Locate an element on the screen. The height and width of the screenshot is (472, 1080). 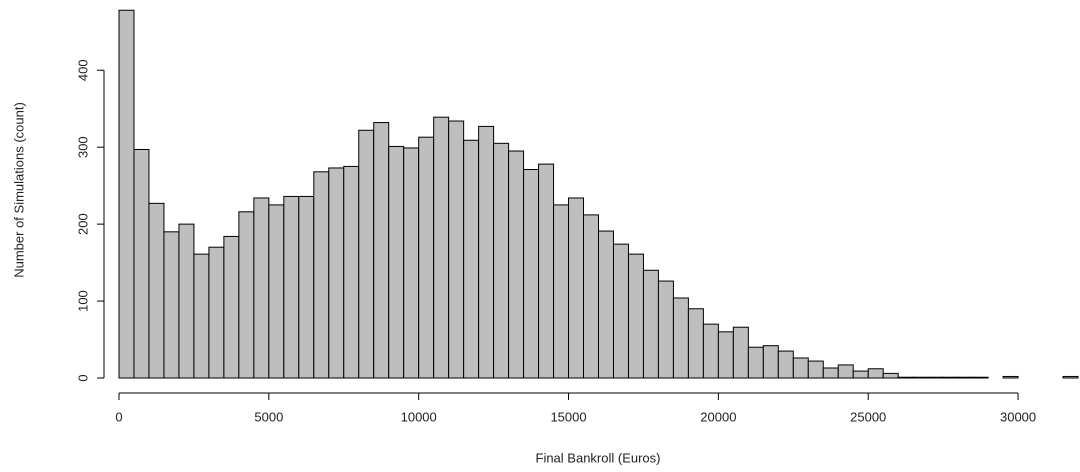
x-tick-label: 5000 is located at coordinates (268, 416).